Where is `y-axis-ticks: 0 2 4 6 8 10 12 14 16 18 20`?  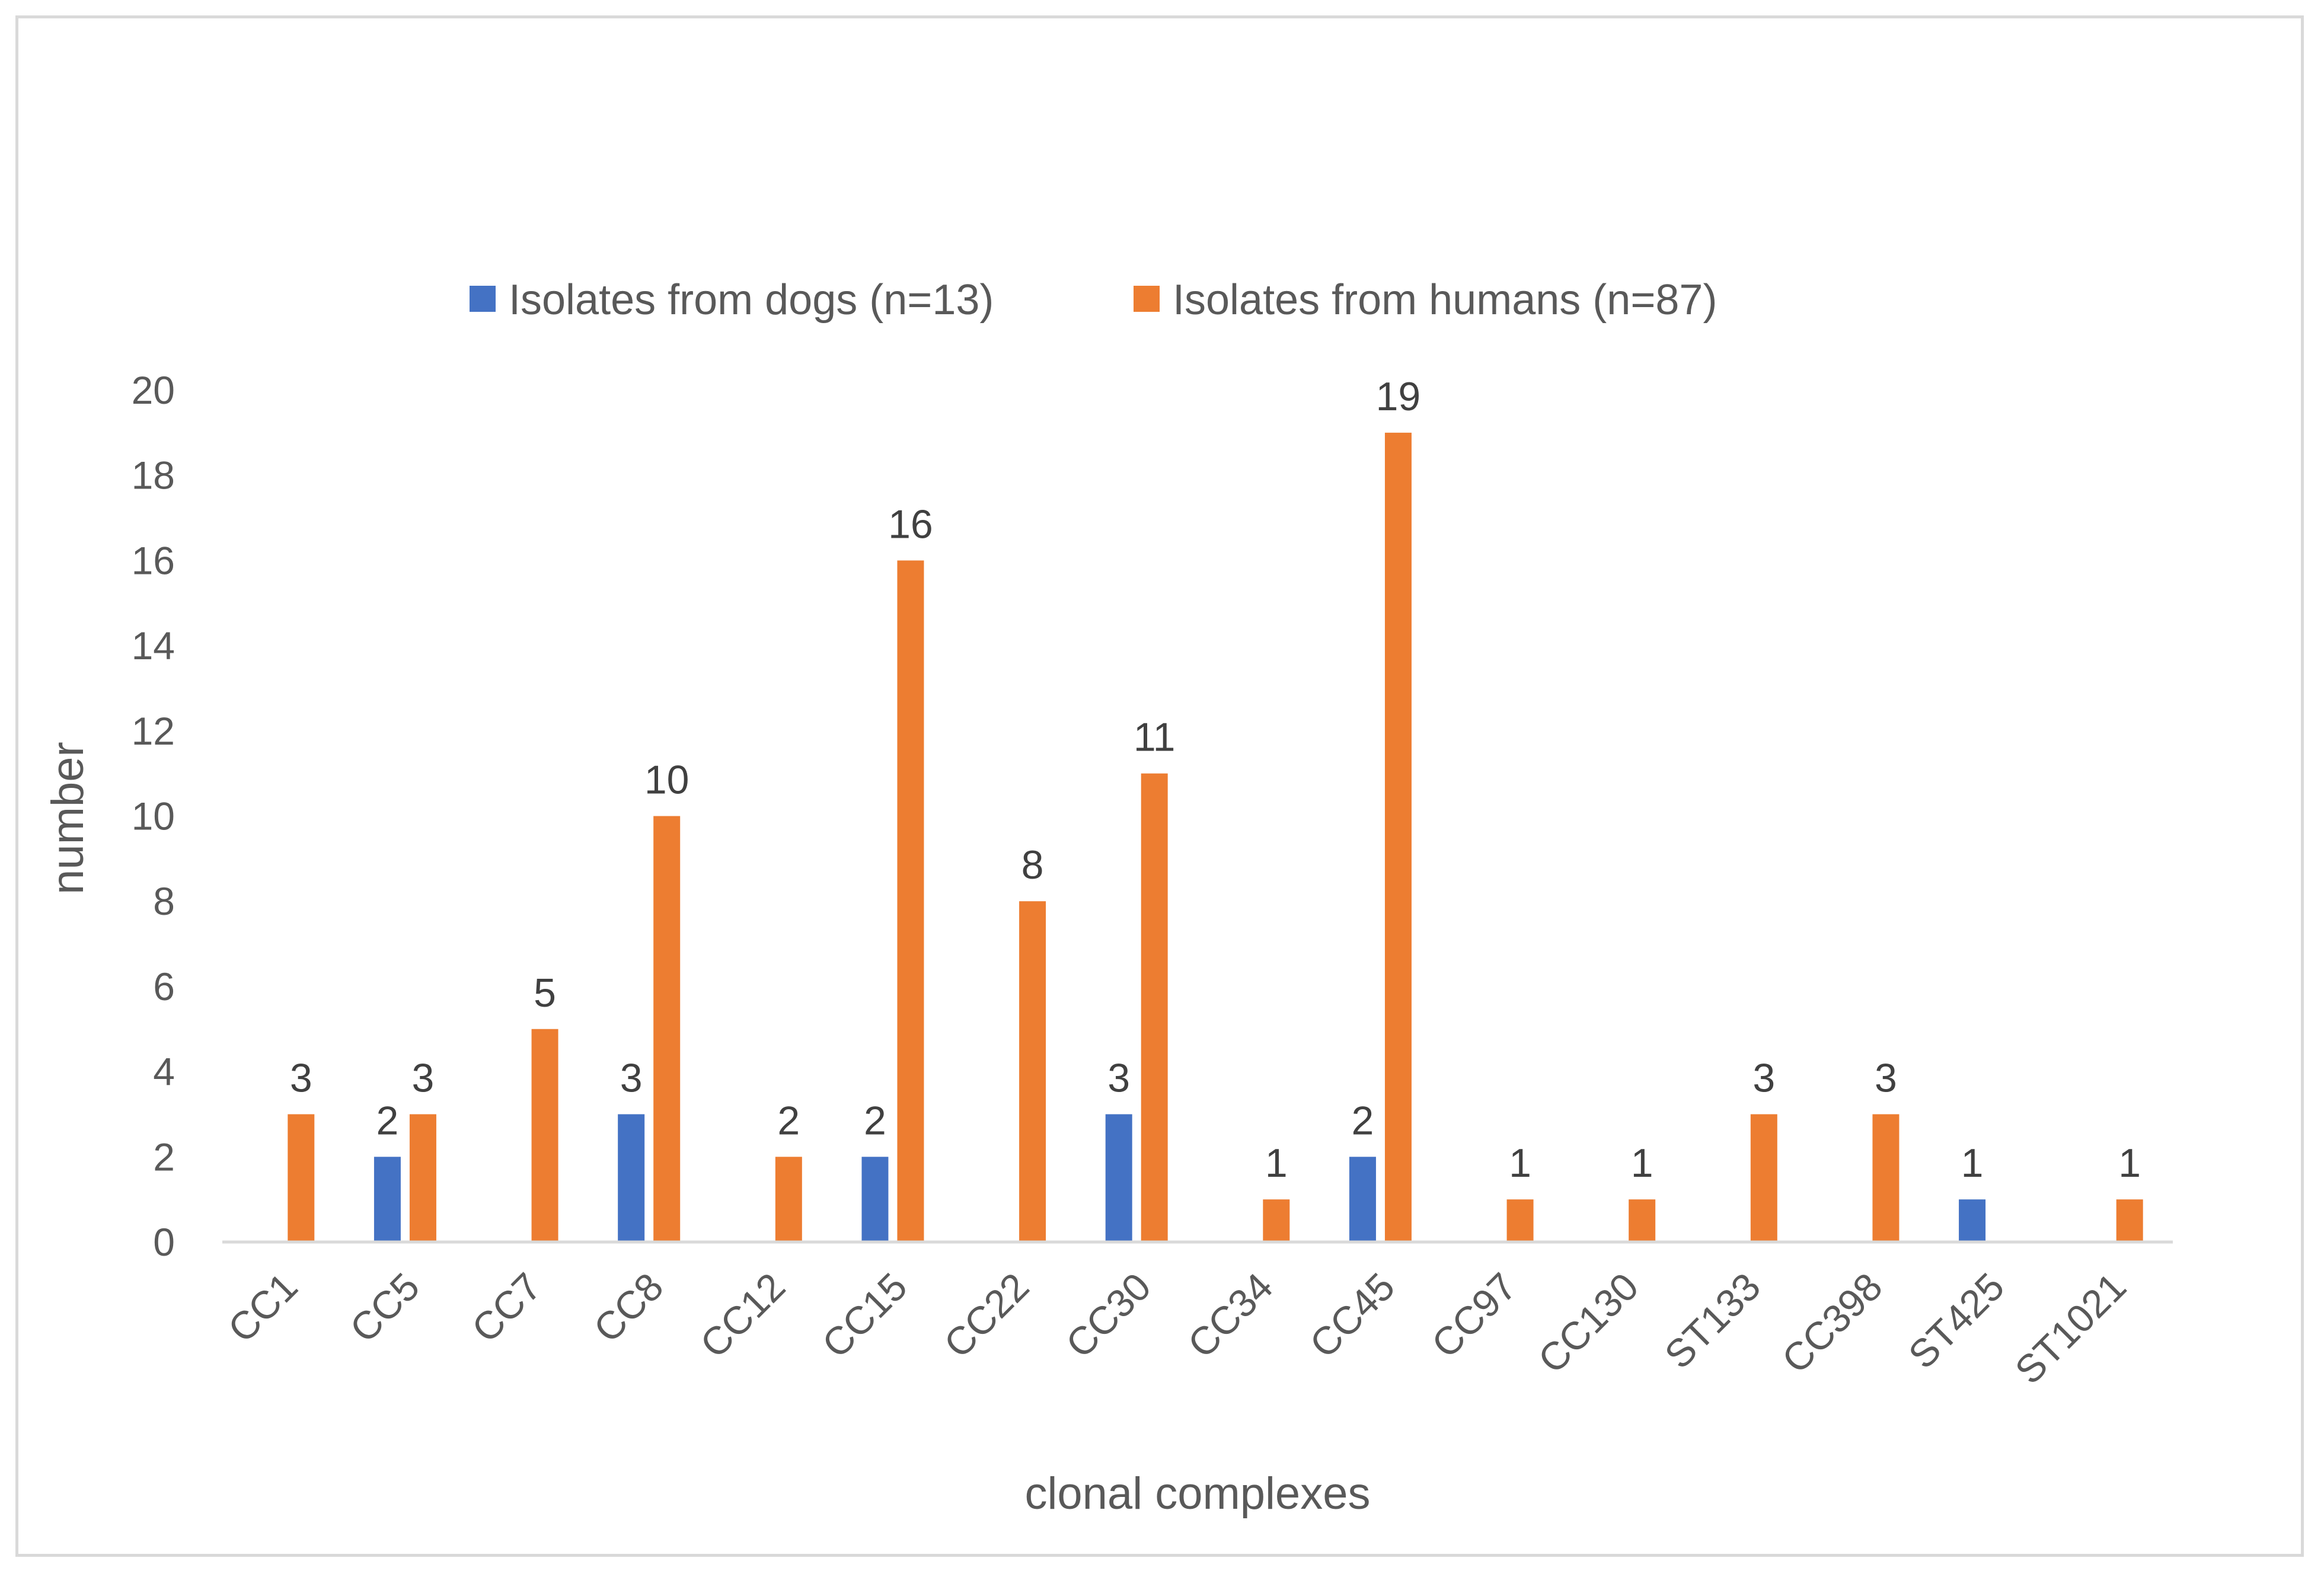 y-axis-ticks: 0 2 4 6 8 10 12 14 16 18 20 is located at coordinates (153, 816).